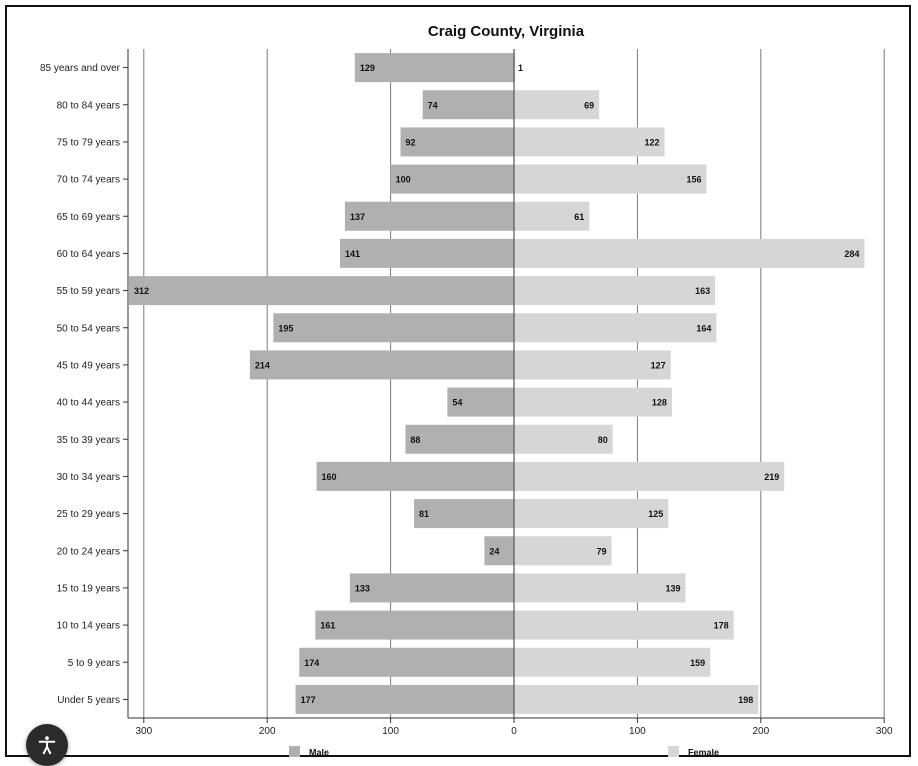 Image resolution: width=918 pixels, height=766 pixels. What do you see at coordinates (589, 105) in the screenshot?
I see `female-value-label: 69` at bounding box center [589, 105].